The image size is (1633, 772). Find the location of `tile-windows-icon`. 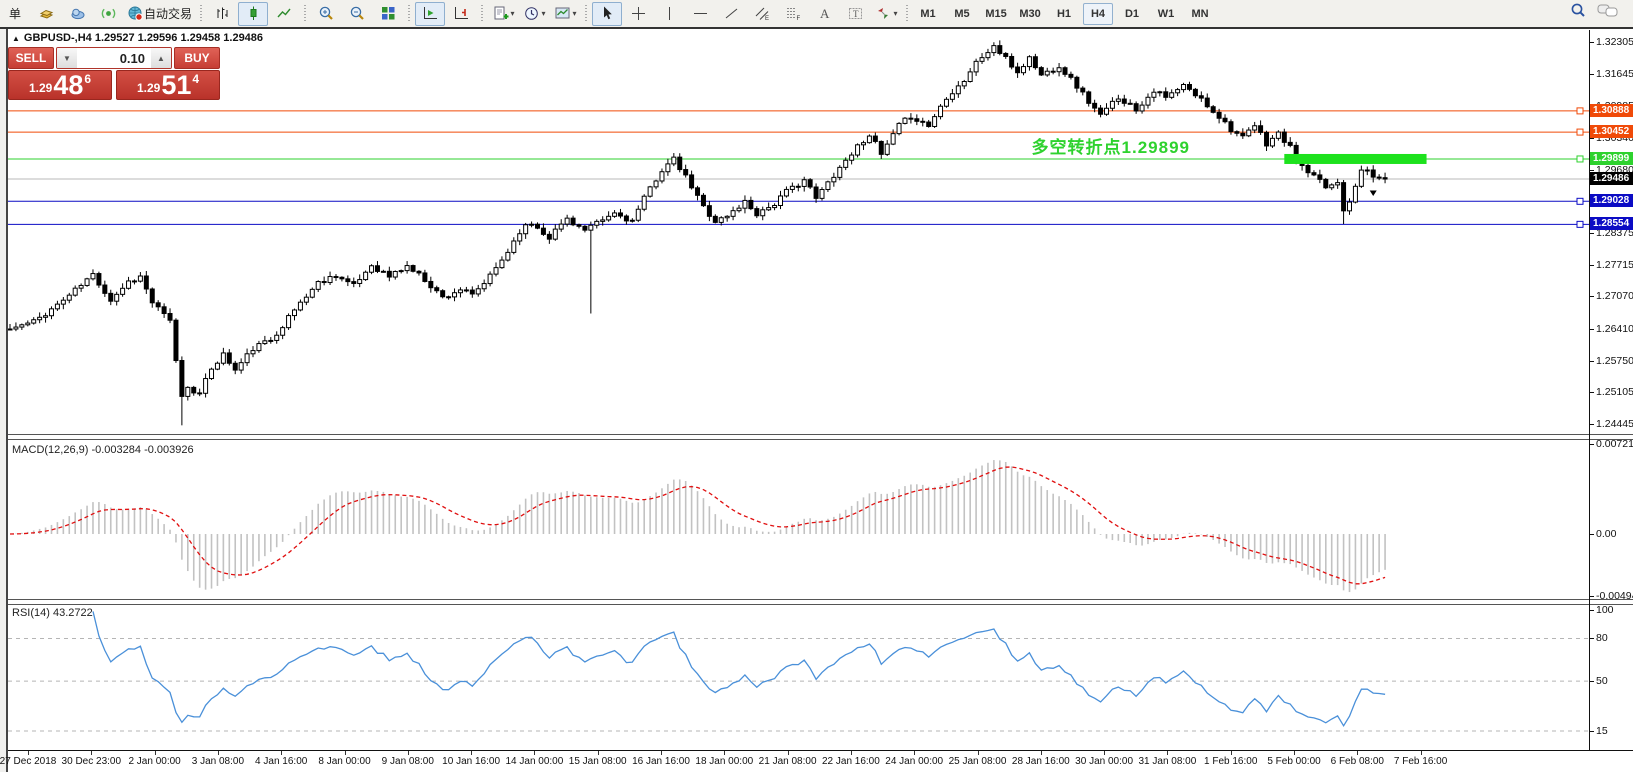

tile-windows-icon is located at coordinates (388, 13).